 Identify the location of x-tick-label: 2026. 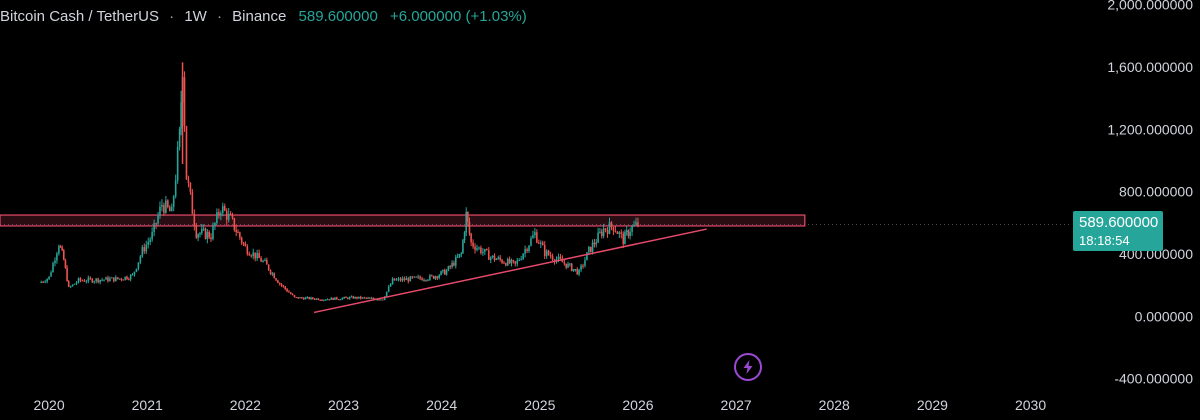
(637, 405).